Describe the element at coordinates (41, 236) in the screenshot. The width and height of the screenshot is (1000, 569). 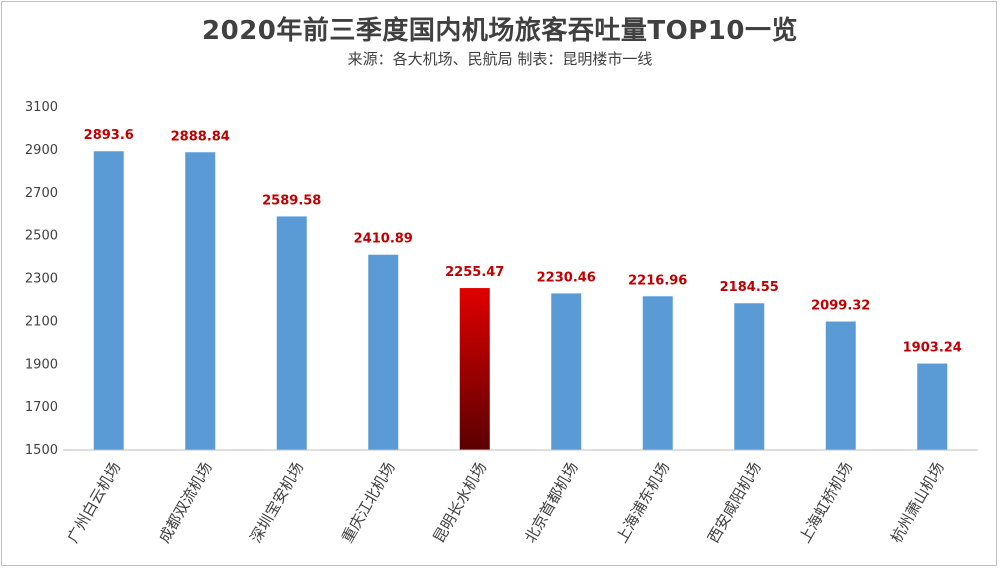
I see `y-tick-label: 2500` at that location.